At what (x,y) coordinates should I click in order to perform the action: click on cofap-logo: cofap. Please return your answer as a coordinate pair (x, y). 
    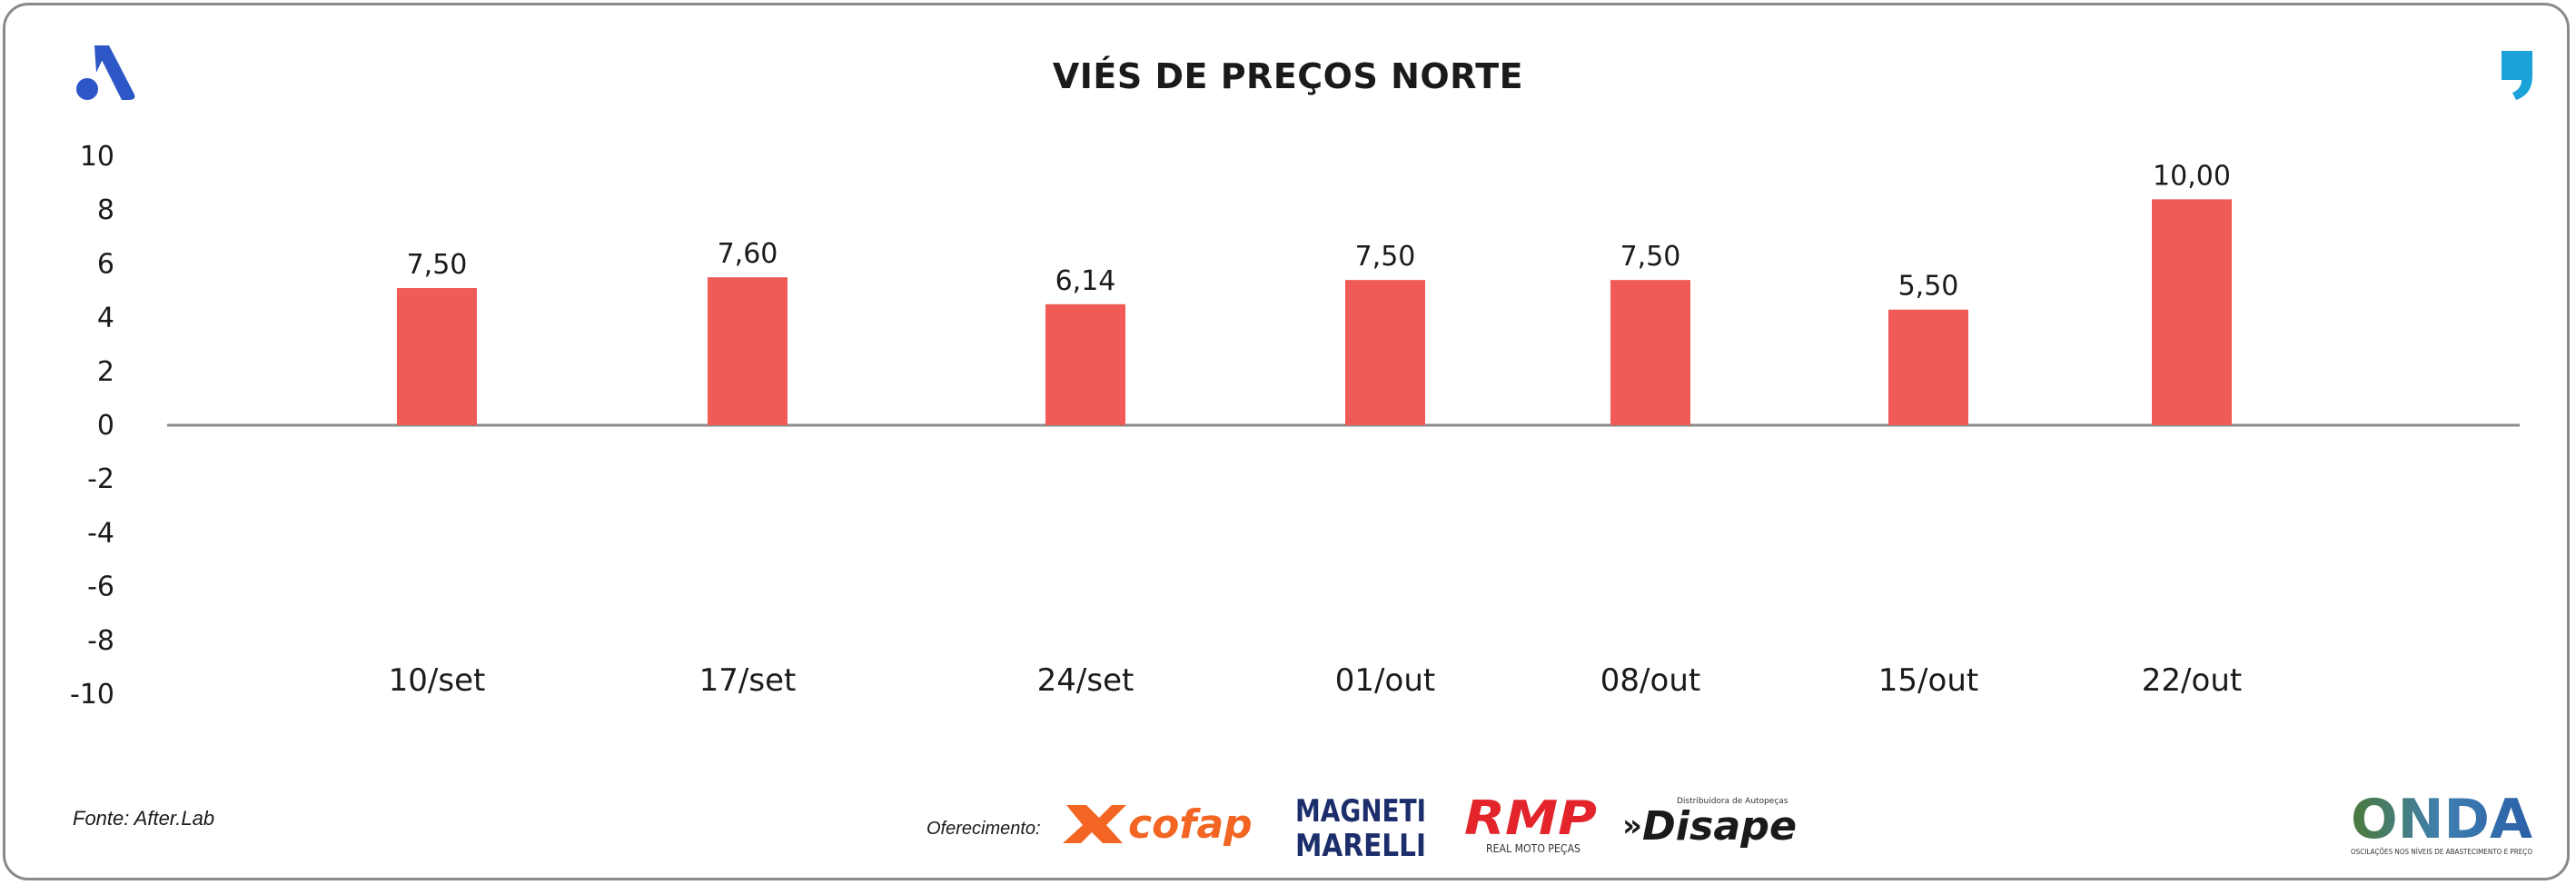
    Looking at the image, I should click on (1167, 823).